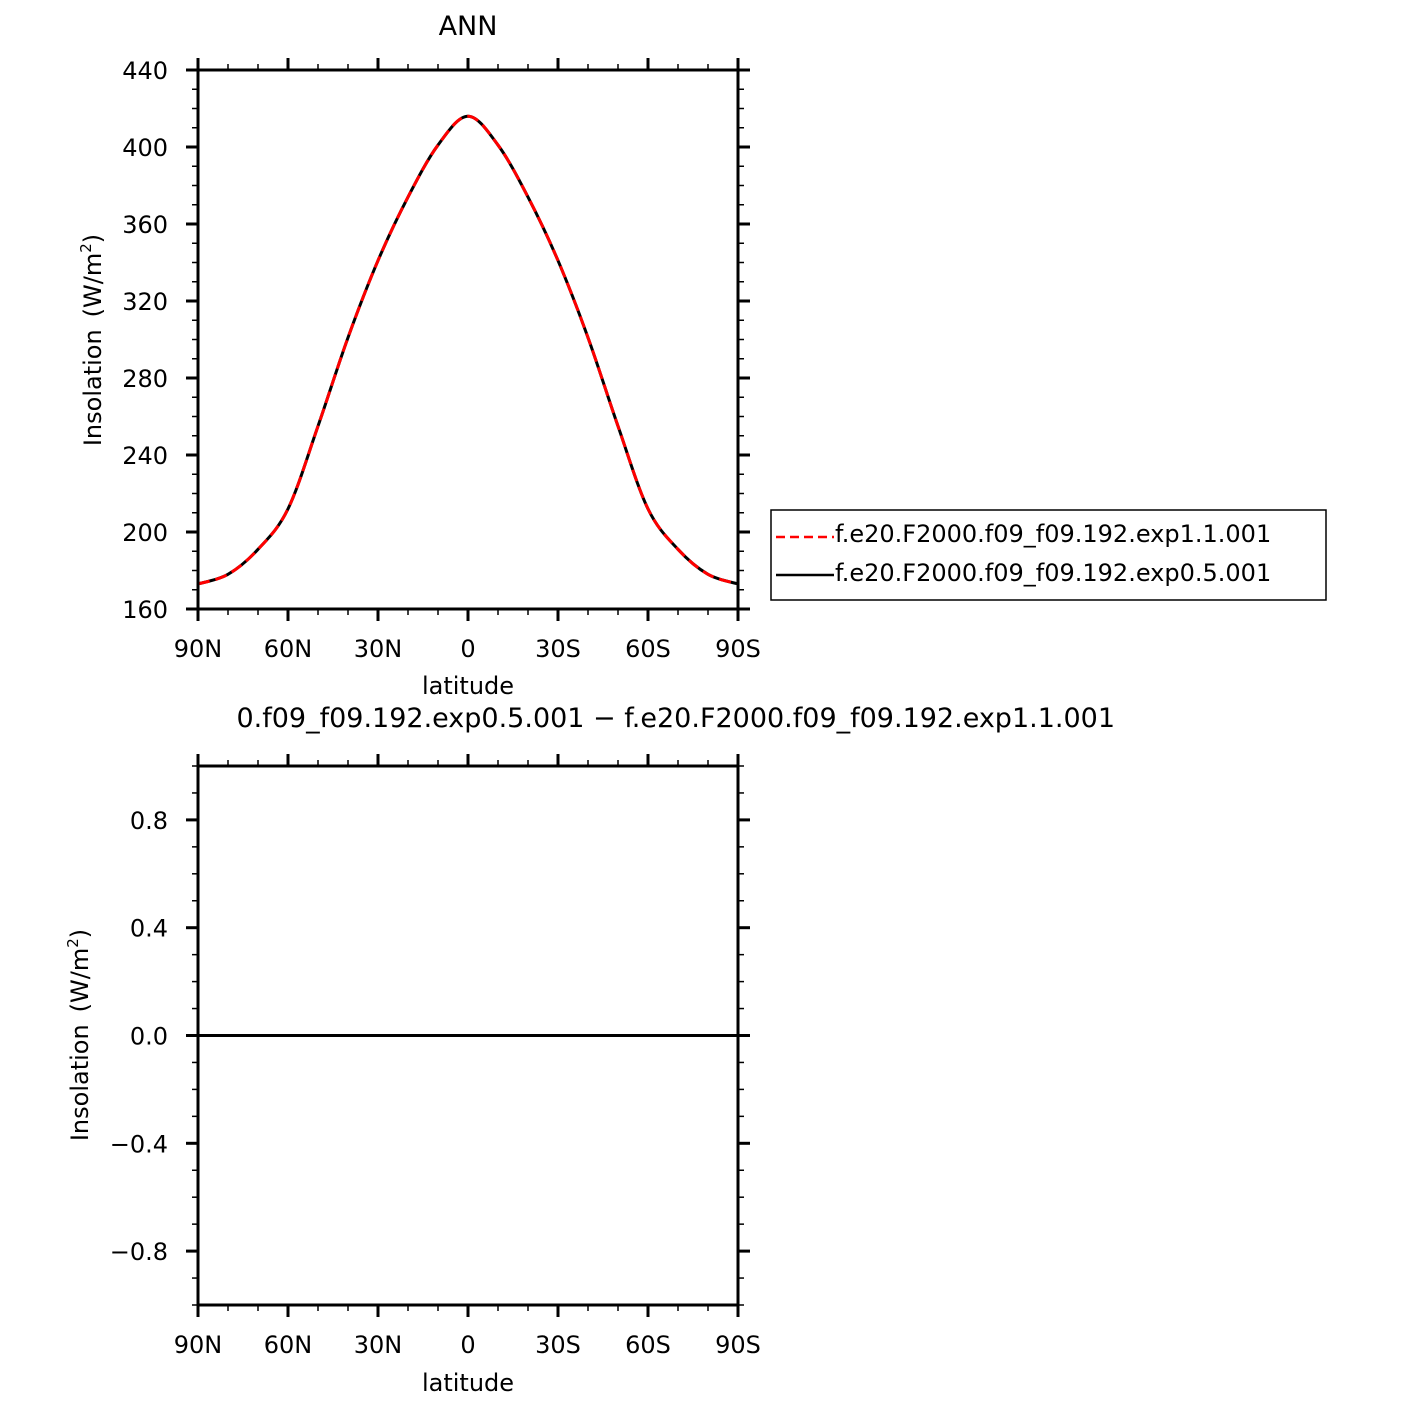 The height and width of the screenshot is (1402, 1405). What do you see at coordinates (145, 71) in the screenshot?
I see `y-tick-label-440: 440` at bounding box center [145, 71].